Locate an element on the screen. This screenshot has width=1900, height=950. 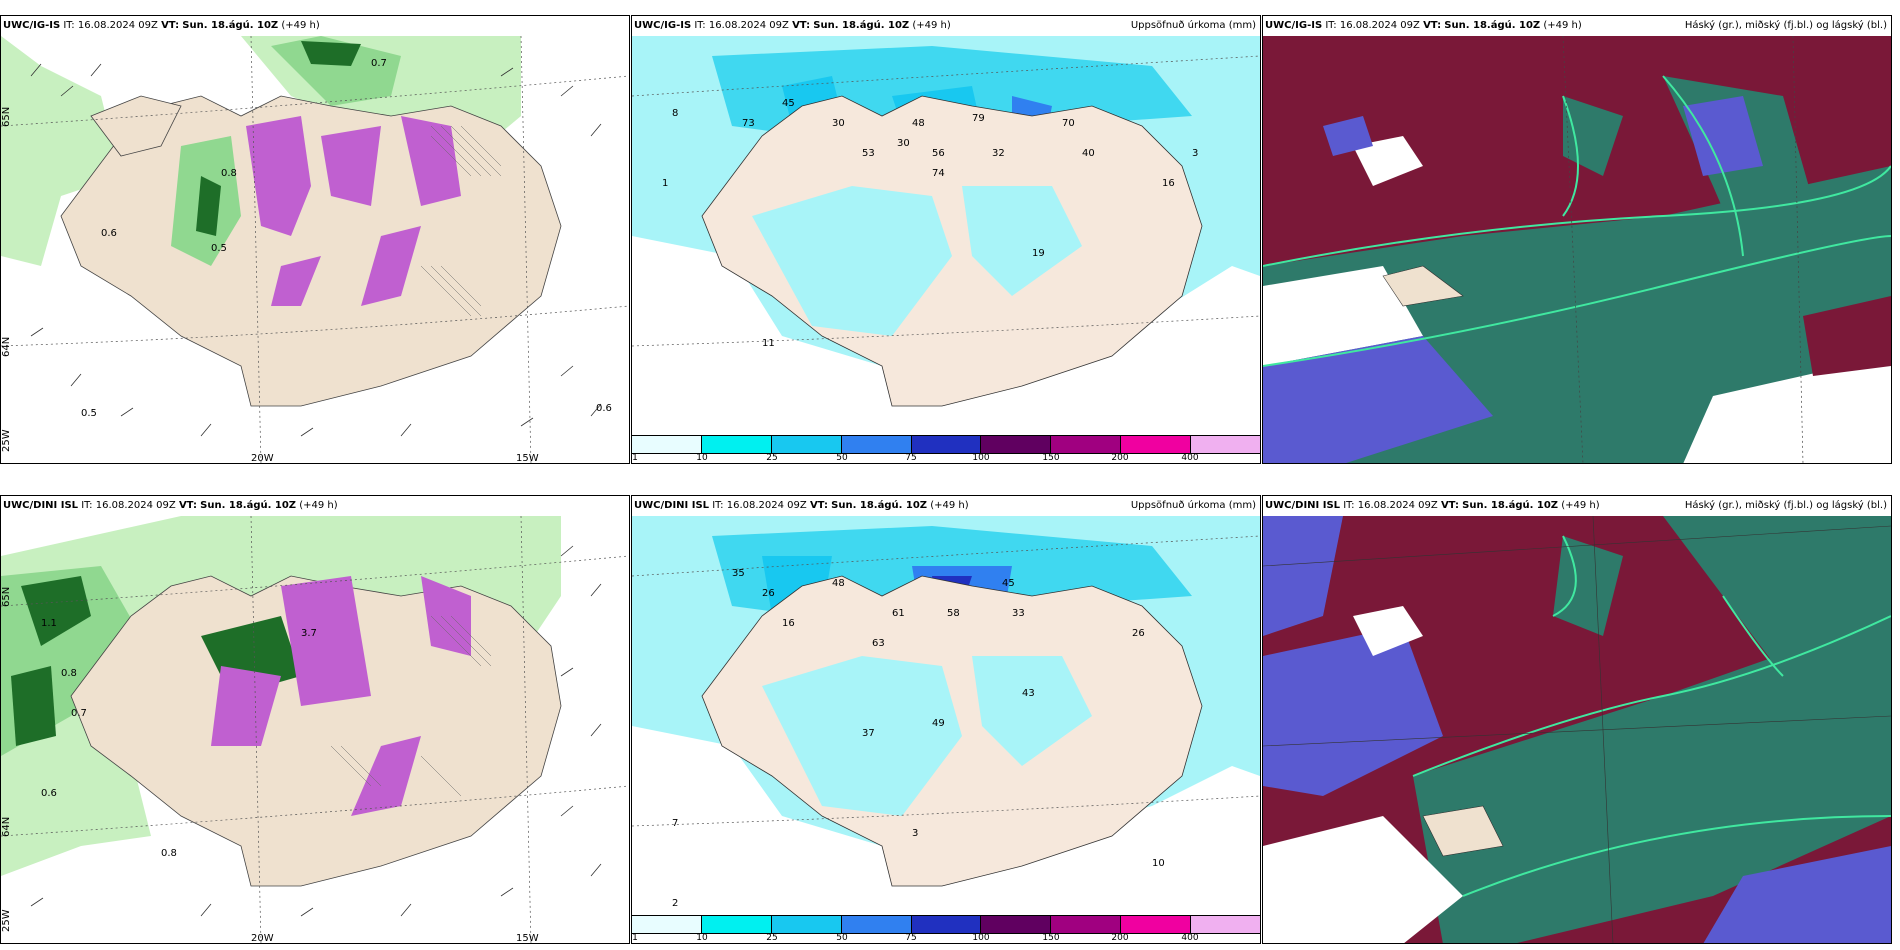
precip-value-5: 61 is located at coordinates (898, 613).